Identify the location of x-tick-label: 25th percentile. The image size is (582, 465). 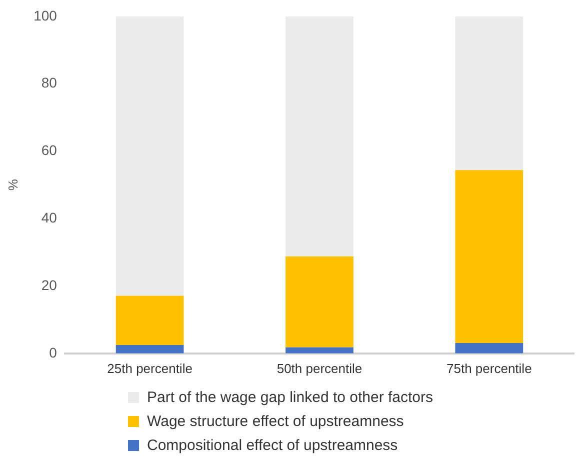
(149, 368).